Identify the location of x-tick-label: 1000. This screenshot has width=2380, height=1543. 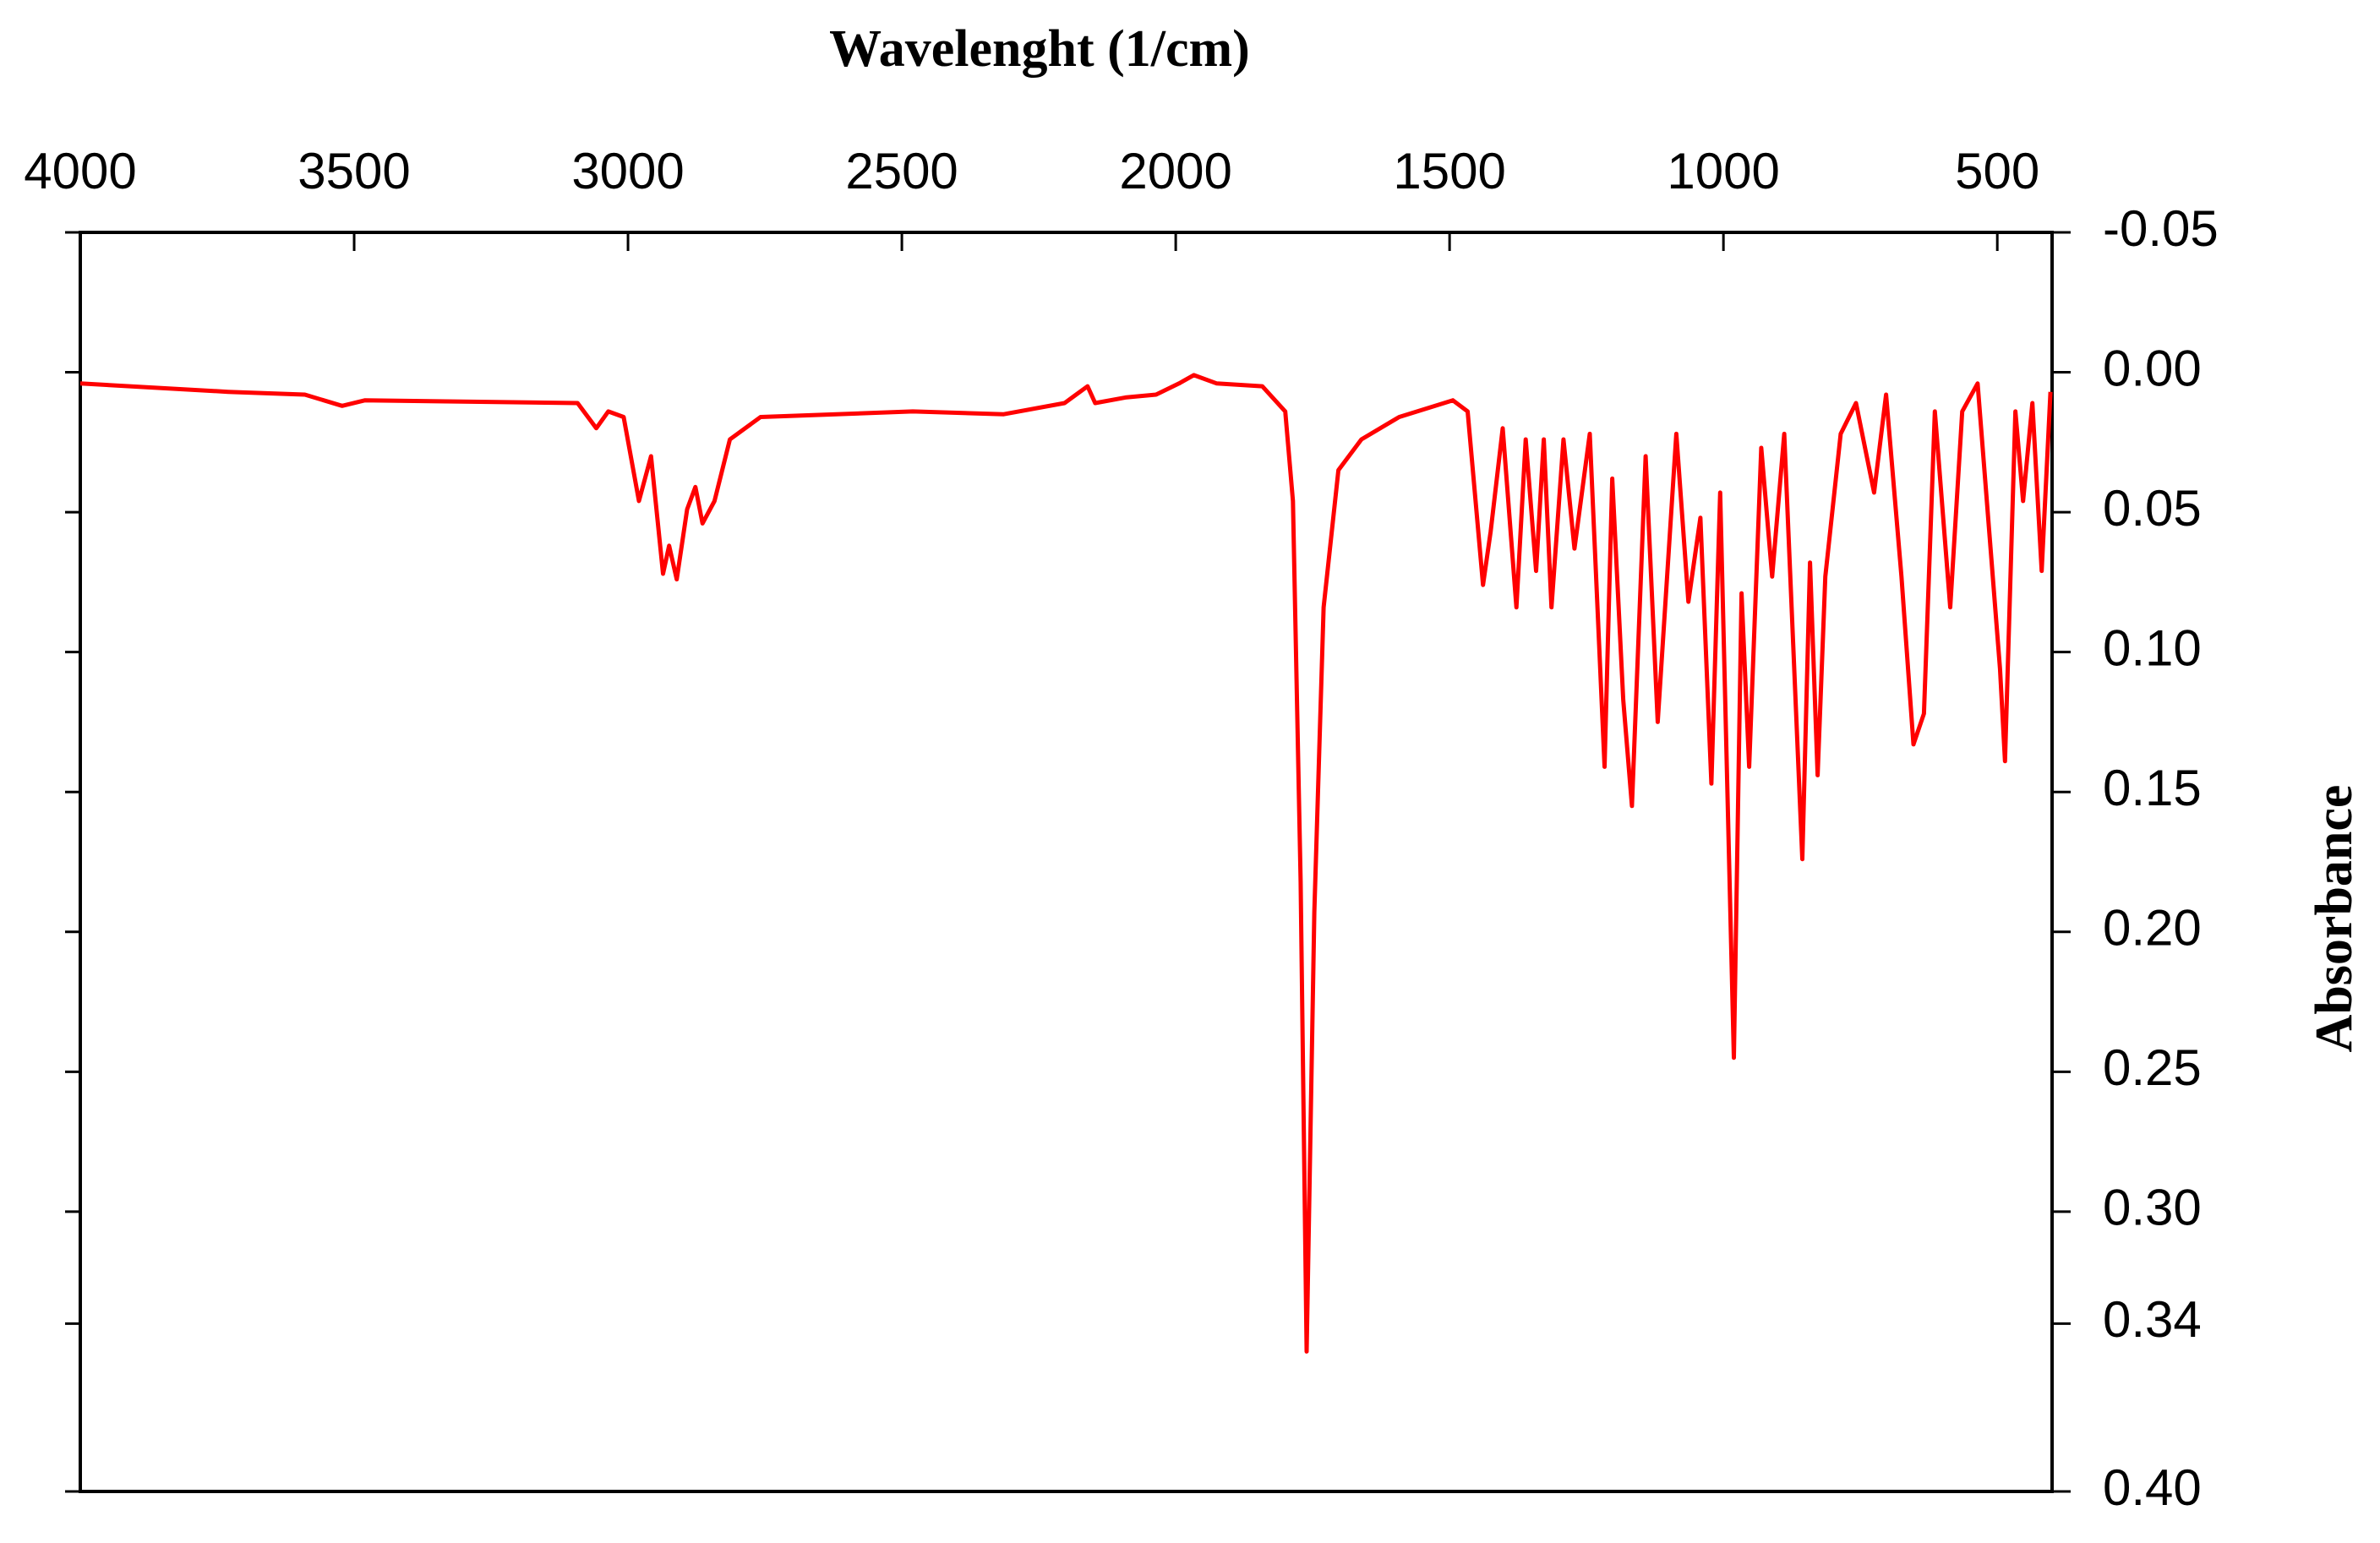
(1723, 171).